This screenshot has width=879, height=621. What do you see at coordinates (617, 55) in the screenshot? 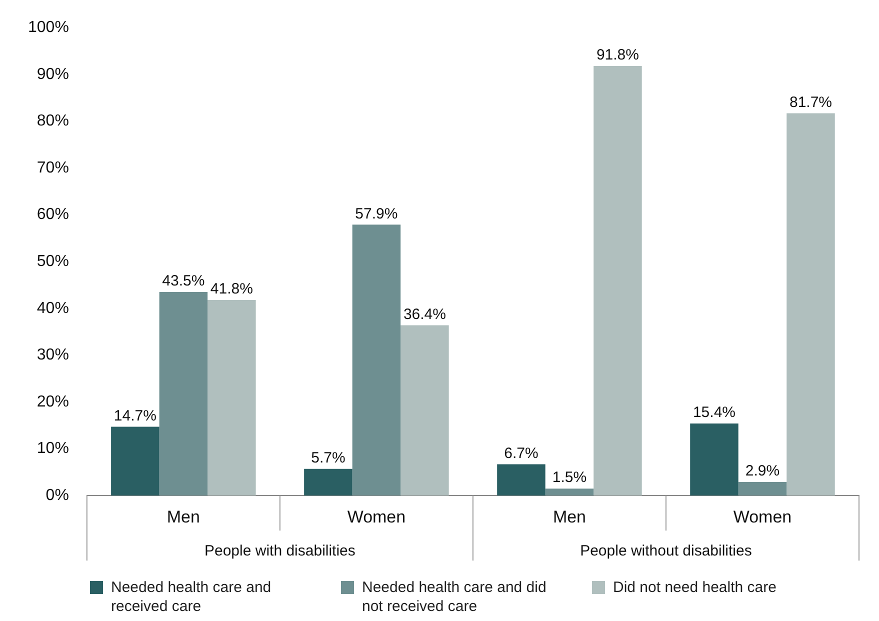
I see `data-label: 91.8%` at bounding box center [617, 55].